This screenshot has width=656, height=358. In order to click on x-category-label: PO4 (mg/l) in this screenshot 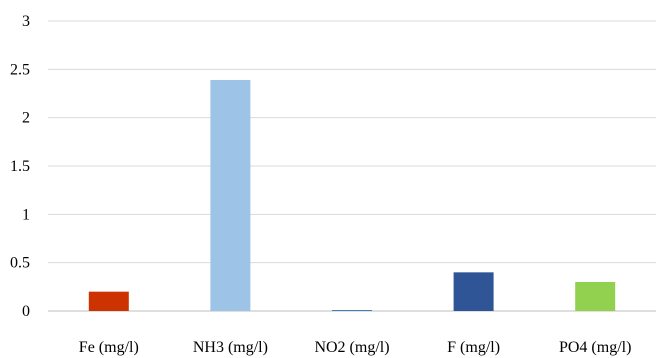, I will do `click(595, 347)`.